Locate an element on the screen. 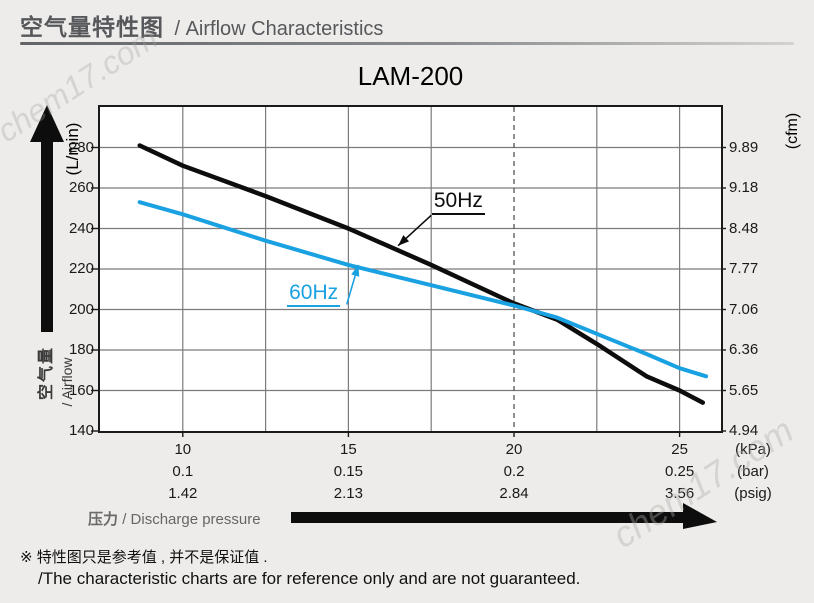 Image resolution: width=814 pixels, height=603 pixels. y-tick-label: 220 is located at coordinates (81, 268).